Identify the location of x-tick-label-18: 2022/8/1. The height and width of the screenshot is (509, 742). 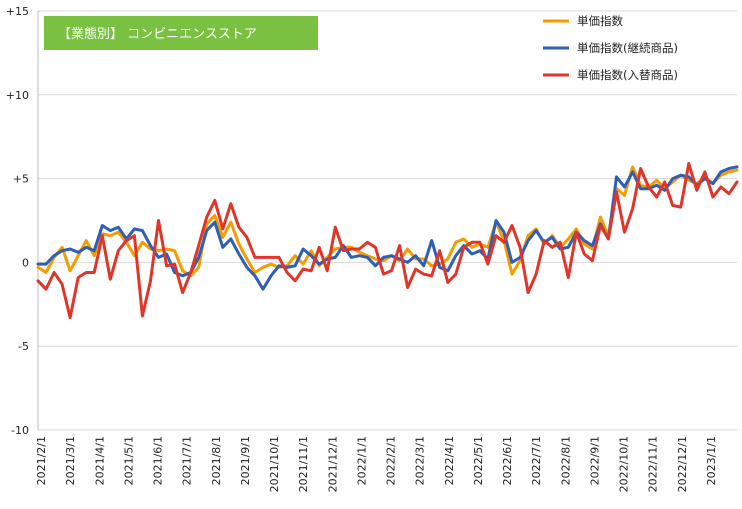
(565, 460).